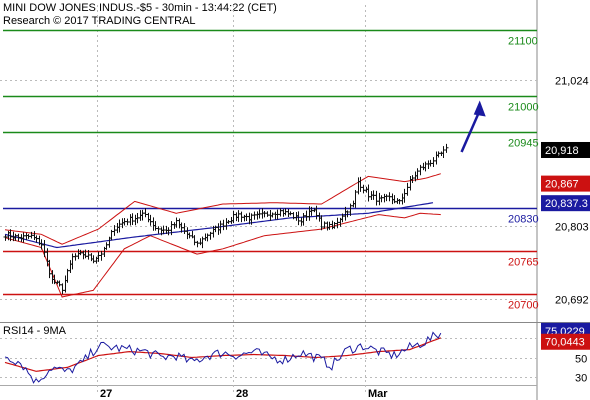 This screenshot has width=590, height=400. I want to click on svg-text: 20,837.3, so click(566, 204).